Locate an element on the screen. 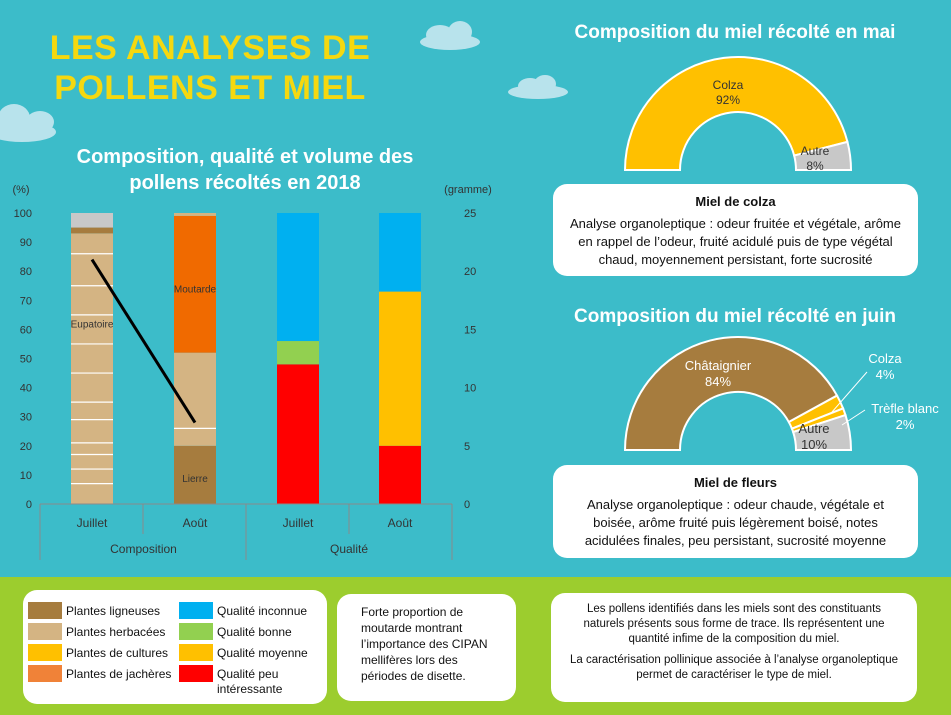 This screenshot has width=951, height=715. y-tick-label-left: 10 is located at coordinates (26, 476).